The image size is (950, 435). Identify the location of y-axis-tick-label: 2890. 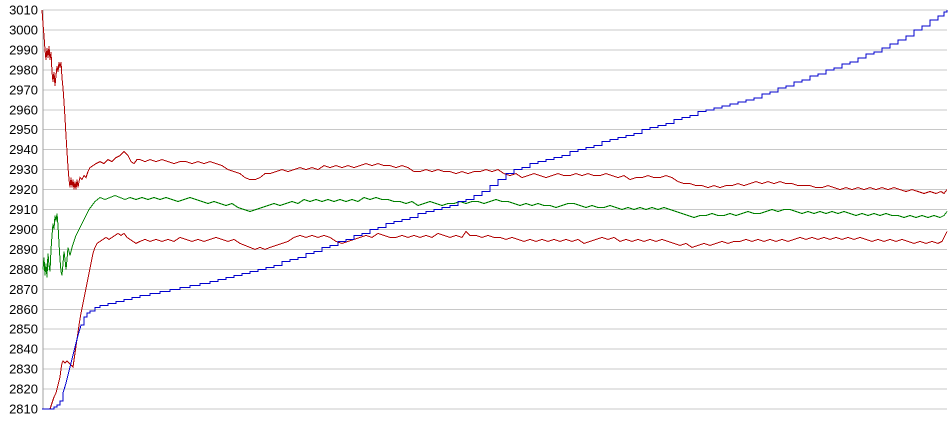
(23, 249).